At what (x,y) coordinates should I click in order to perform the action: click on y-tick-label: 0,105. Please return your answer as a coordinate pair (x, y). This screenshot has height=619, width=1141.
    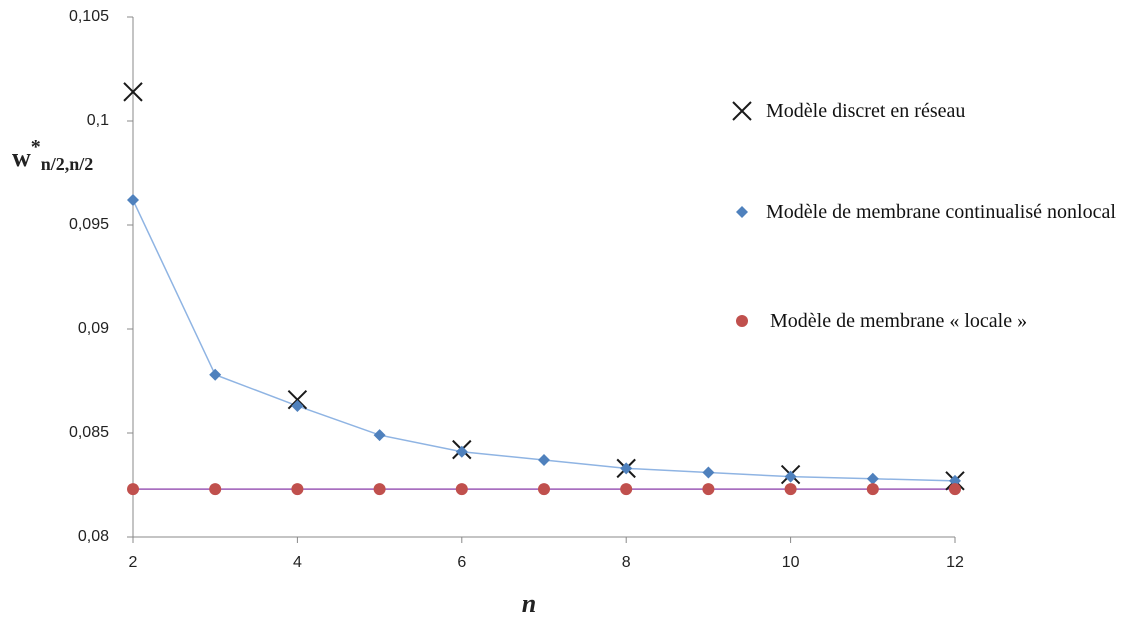
    Looking at the image, I should click on (89, 16).